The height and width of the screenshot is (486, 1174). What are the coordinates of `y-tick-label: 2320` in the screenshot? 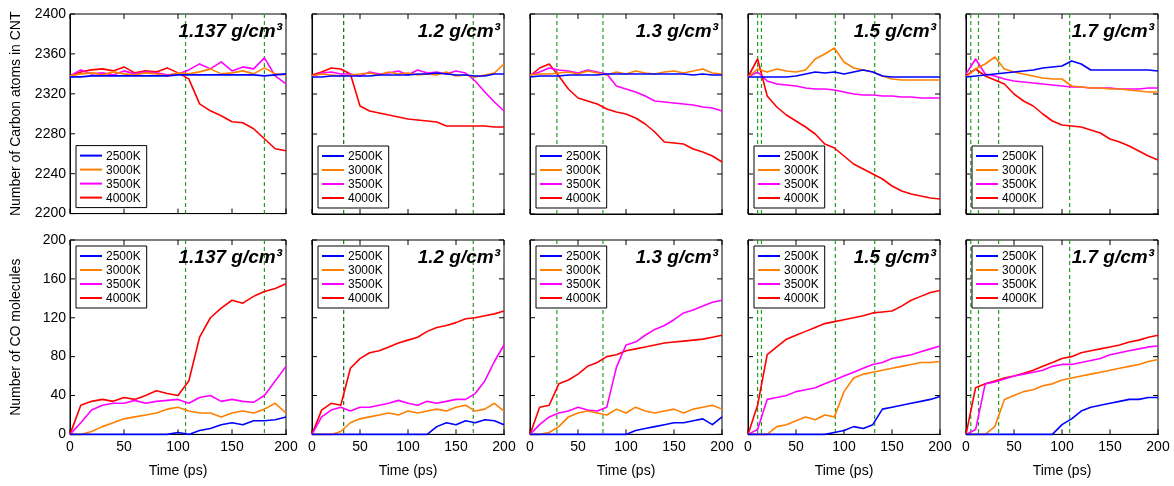 It's located at (50, 92).